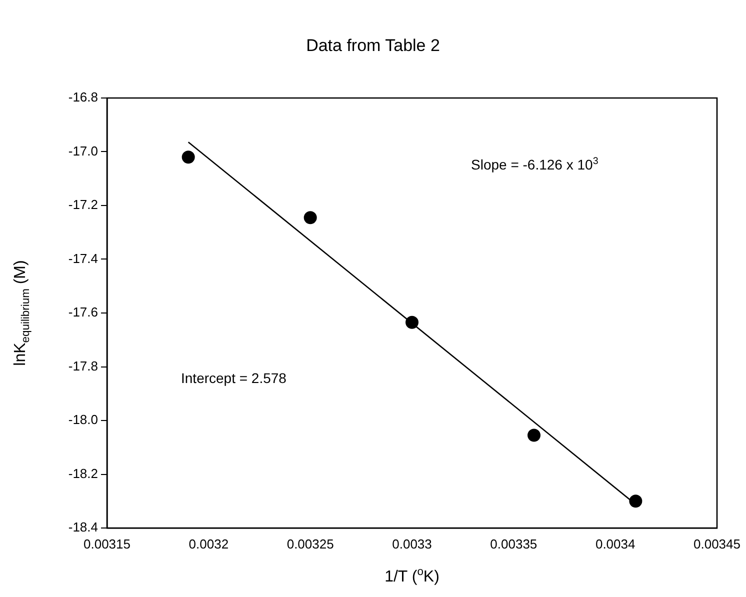  I want to click on x-tick-label: 0.00345, so click(717, 544).